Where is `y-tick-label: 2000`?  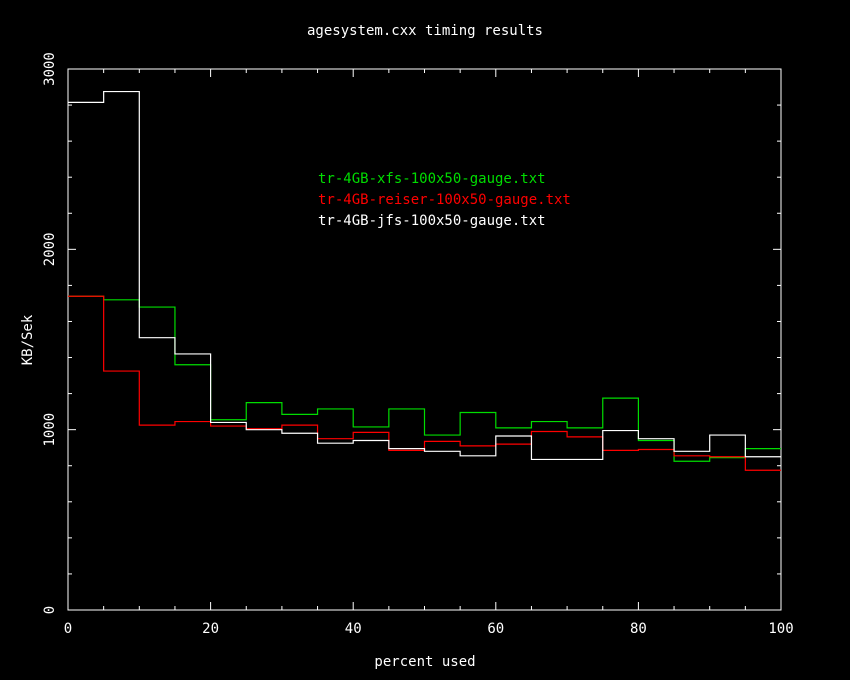 y-tick-label: 2000 is located at coordinates (50, 249).